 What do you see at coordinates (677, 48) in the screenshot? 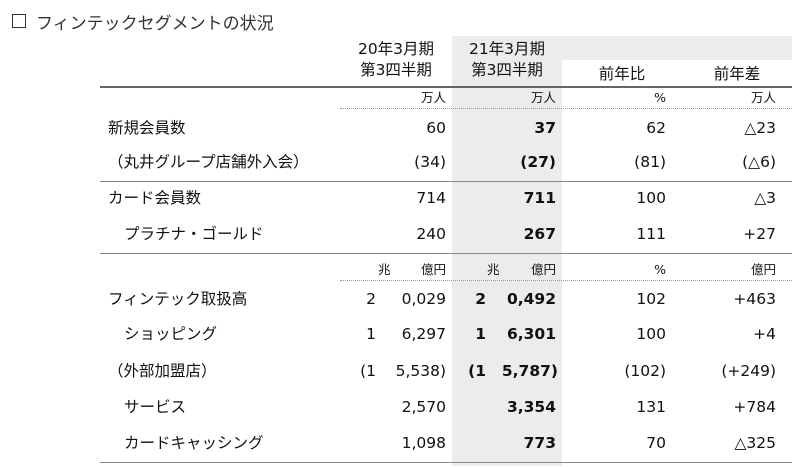
I see `header-shade` at bounding box center [677, 48].